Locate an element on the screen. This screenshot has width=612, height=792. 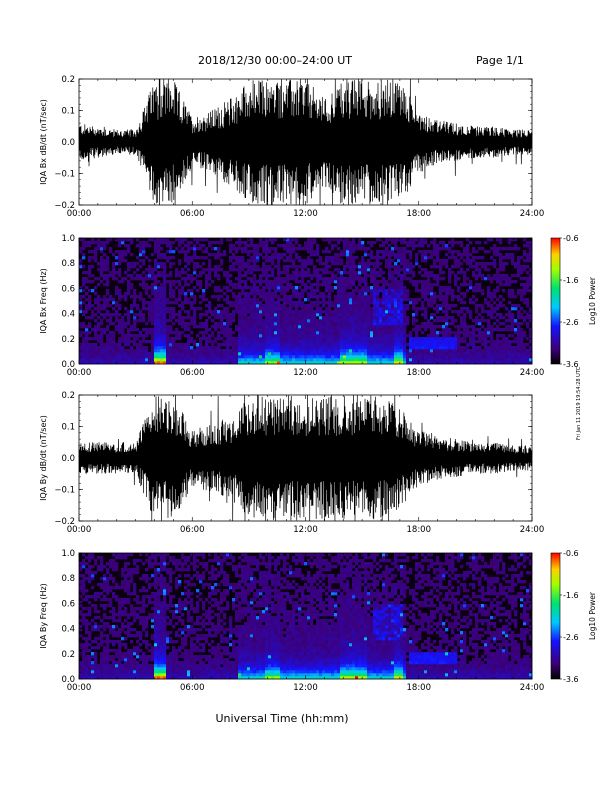
page-title: 2018/12/30 00:00–24:00 UT is located at coordinates (275, 60).